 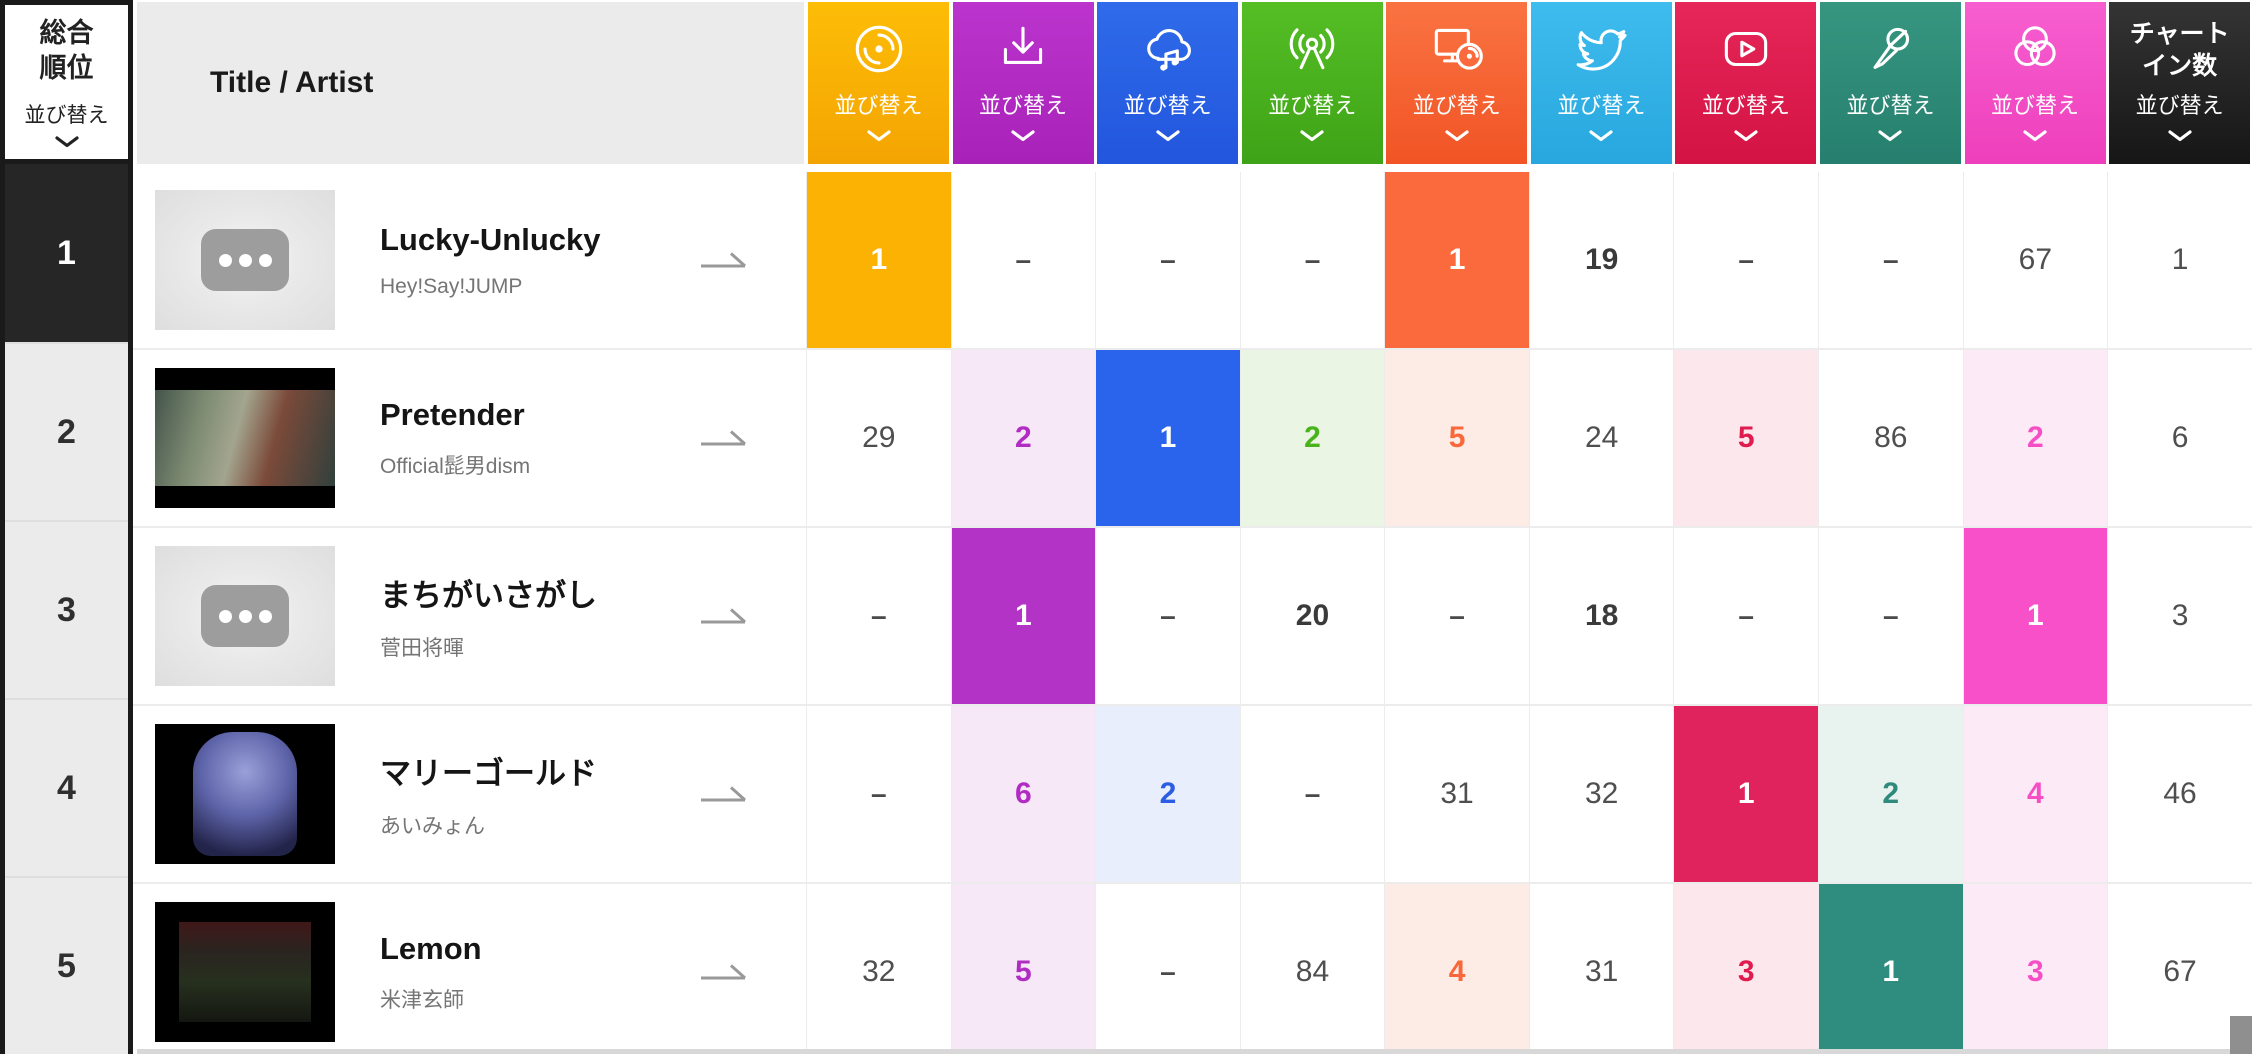 I want to click on sort-header-chartin: チャート イン数 並び替え, so click(x=2180, y=83).